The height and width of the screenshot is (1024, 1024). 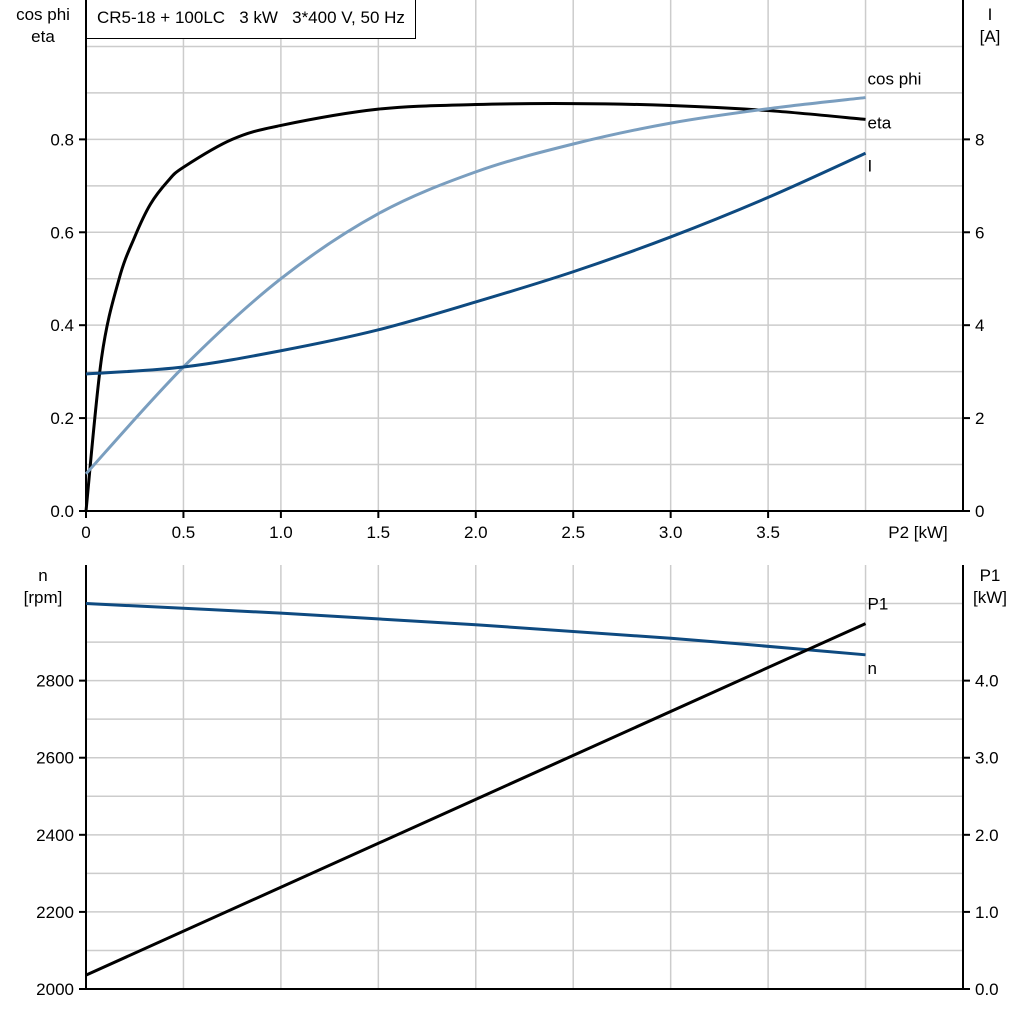 I want to click on y-left-tick-label: 0.2, so click(x=62, y=418).